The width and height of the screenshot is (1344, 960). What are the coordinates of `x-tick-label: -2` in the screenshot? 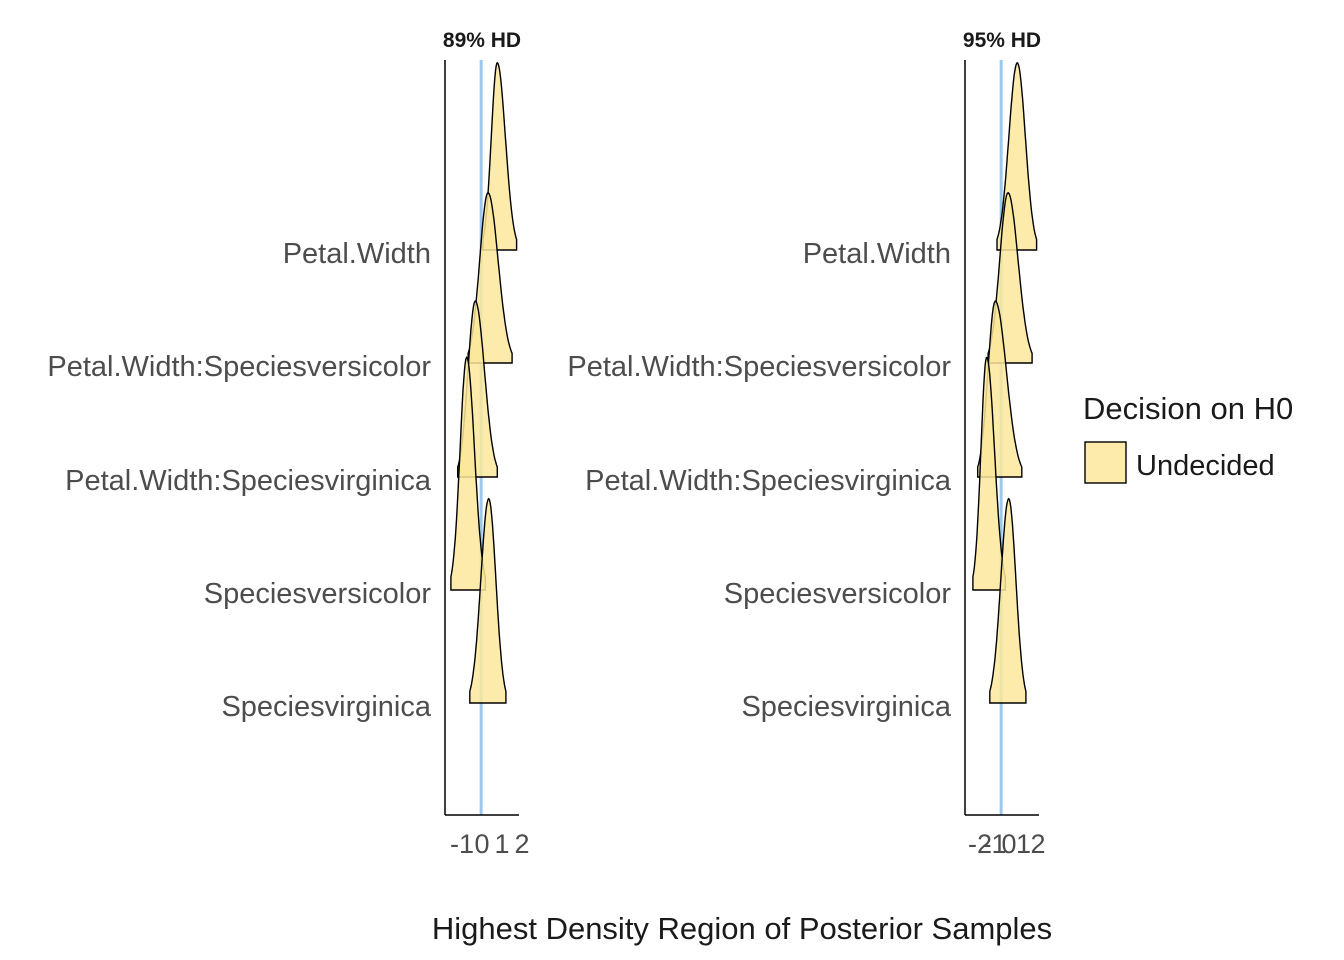 It's located at (980, 844).